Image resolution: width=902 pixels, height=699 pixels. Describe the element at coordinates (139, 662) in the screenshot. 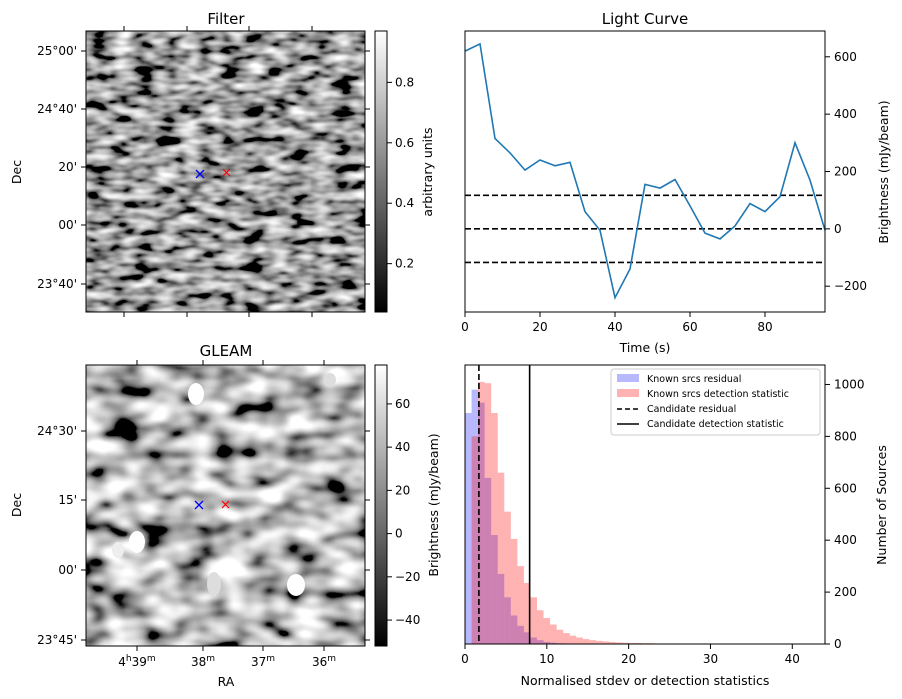

I see `gleam-x-tick-minutes: 39` at that location.